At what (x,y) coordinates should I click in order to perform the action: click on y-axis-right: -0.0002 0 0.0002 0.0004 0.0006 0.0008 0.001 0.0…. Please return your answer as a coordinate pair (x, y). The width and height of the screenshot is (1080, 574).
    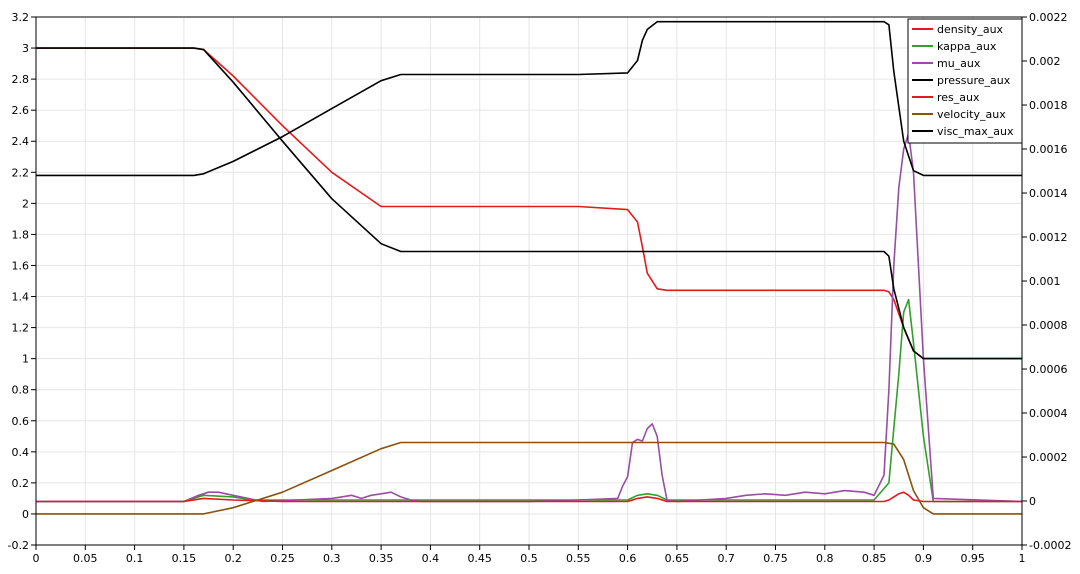
    Looking at the image, I should click on (1046, 281).